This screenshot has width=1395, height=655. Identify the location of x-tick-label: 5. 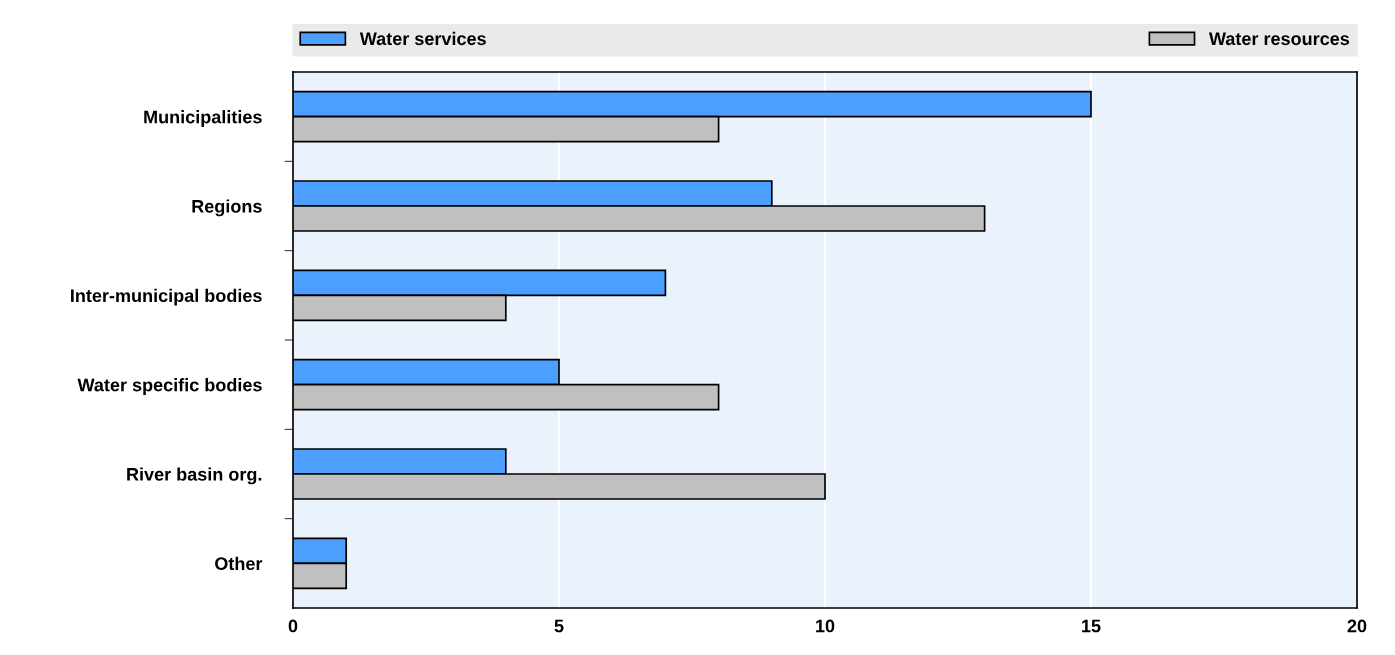
(559, 626).